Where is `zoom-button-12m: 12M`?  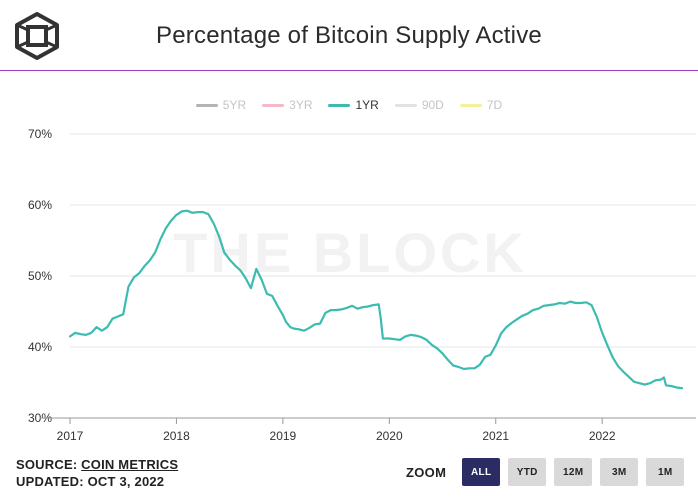 zoom-button-12m: 12M is located at coordinates (573, 472).